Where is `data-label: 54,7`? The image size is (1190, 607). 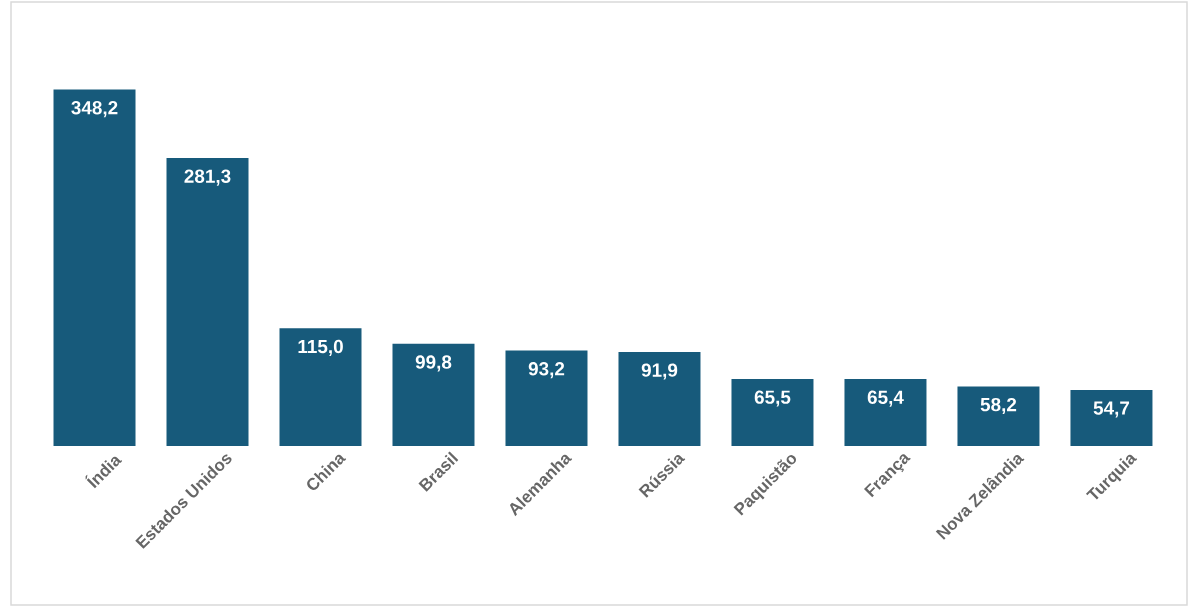 data-label: 54,7 is located at coordinates (1111, 409).